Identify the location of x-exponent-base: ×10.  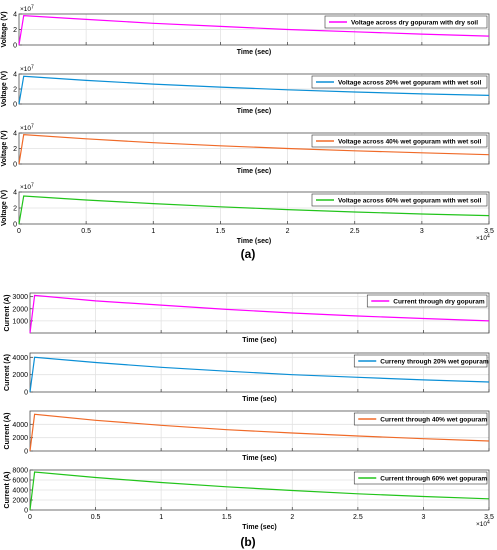
(481, 238).